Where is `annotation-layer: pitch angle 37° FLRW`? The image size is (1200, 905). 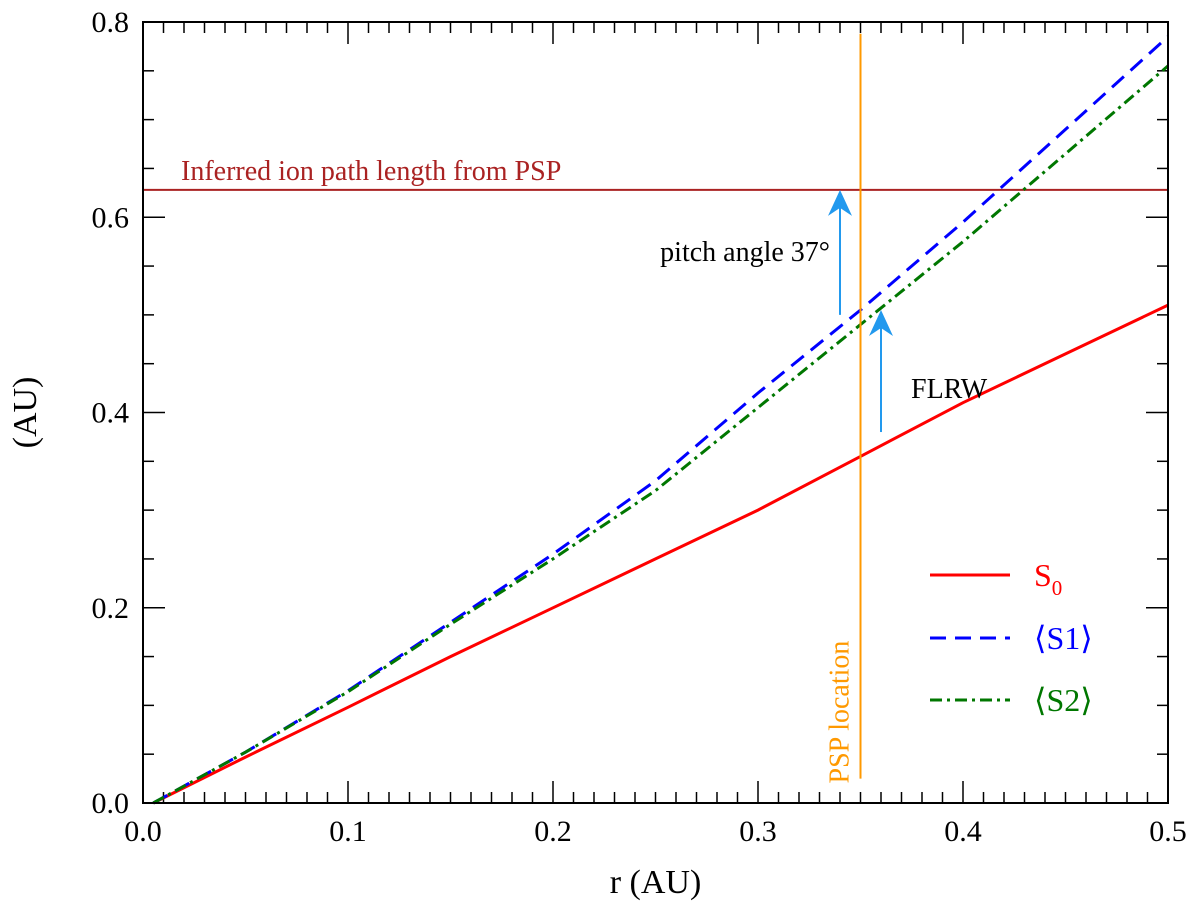
annotation-layer: pitch angle 37° FLRW is located at coordinates (824, 311).